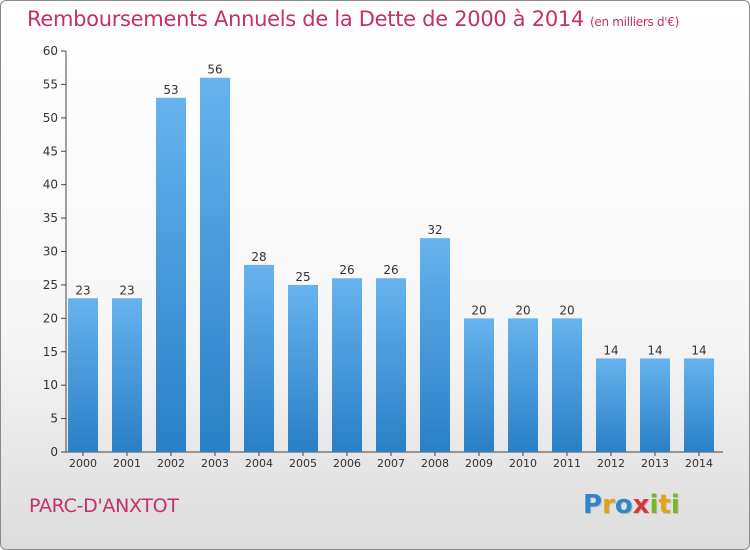 Image resolution: width=750 pixels, height=550 pixels. I want to click on x-tick-label: 2014, so click(699, 463).